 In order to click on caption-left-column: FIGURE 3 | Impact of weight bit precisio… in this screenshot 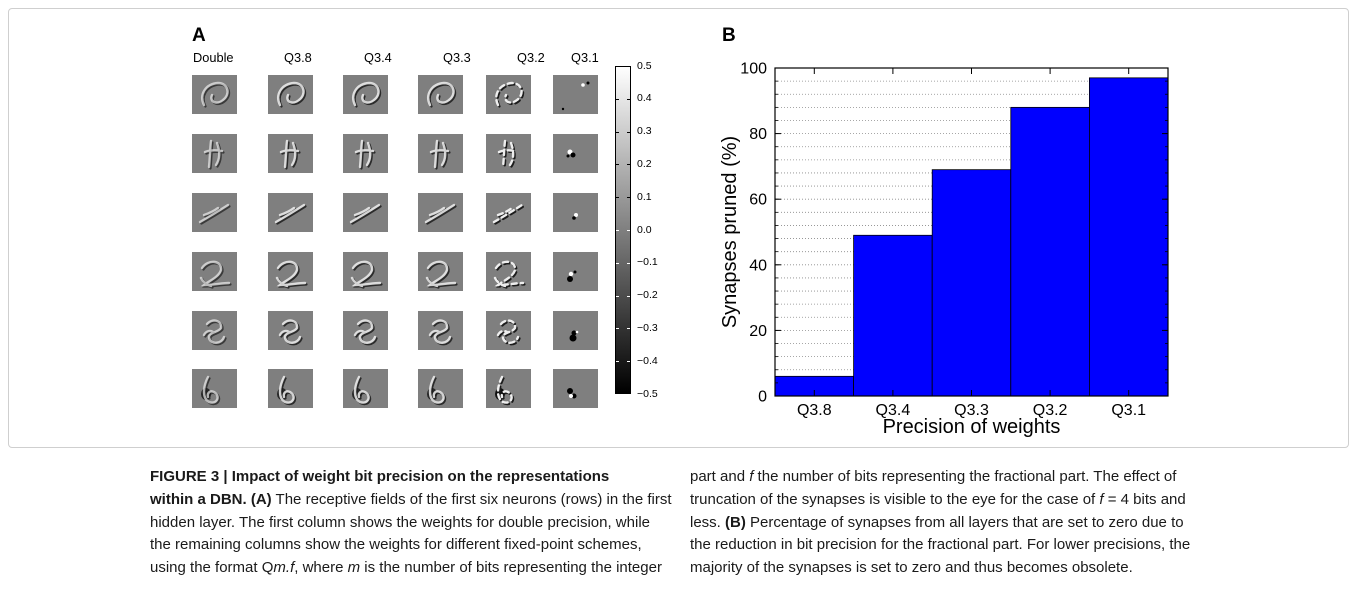, I will do `click(411, 523)`.